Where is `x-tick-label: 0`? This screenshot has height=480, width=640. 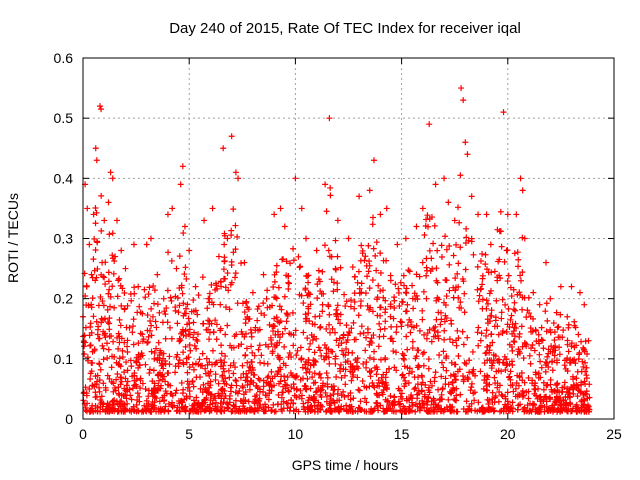
x-tick-label: 0 is located at coordinates (83, 434).